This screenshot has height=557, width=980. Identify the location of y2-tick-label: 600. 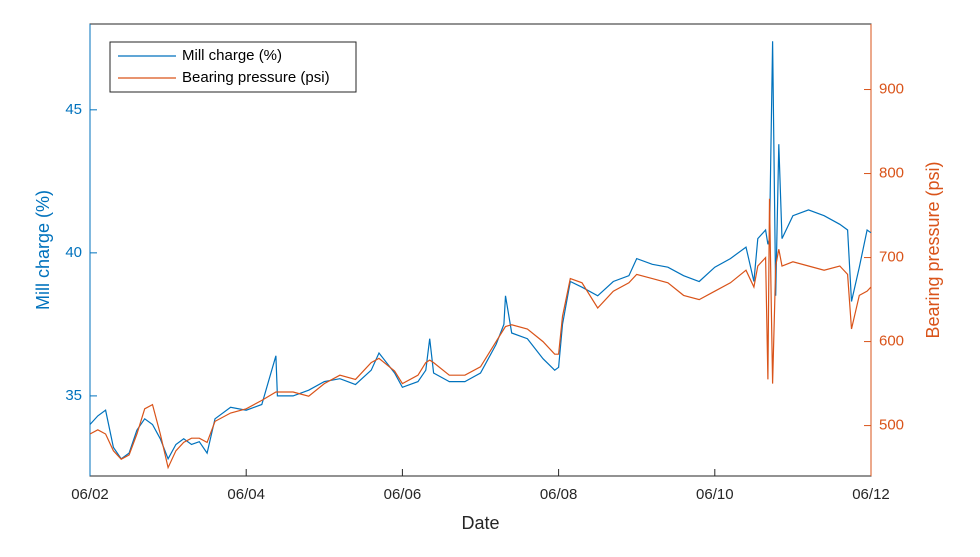
(891, 341).